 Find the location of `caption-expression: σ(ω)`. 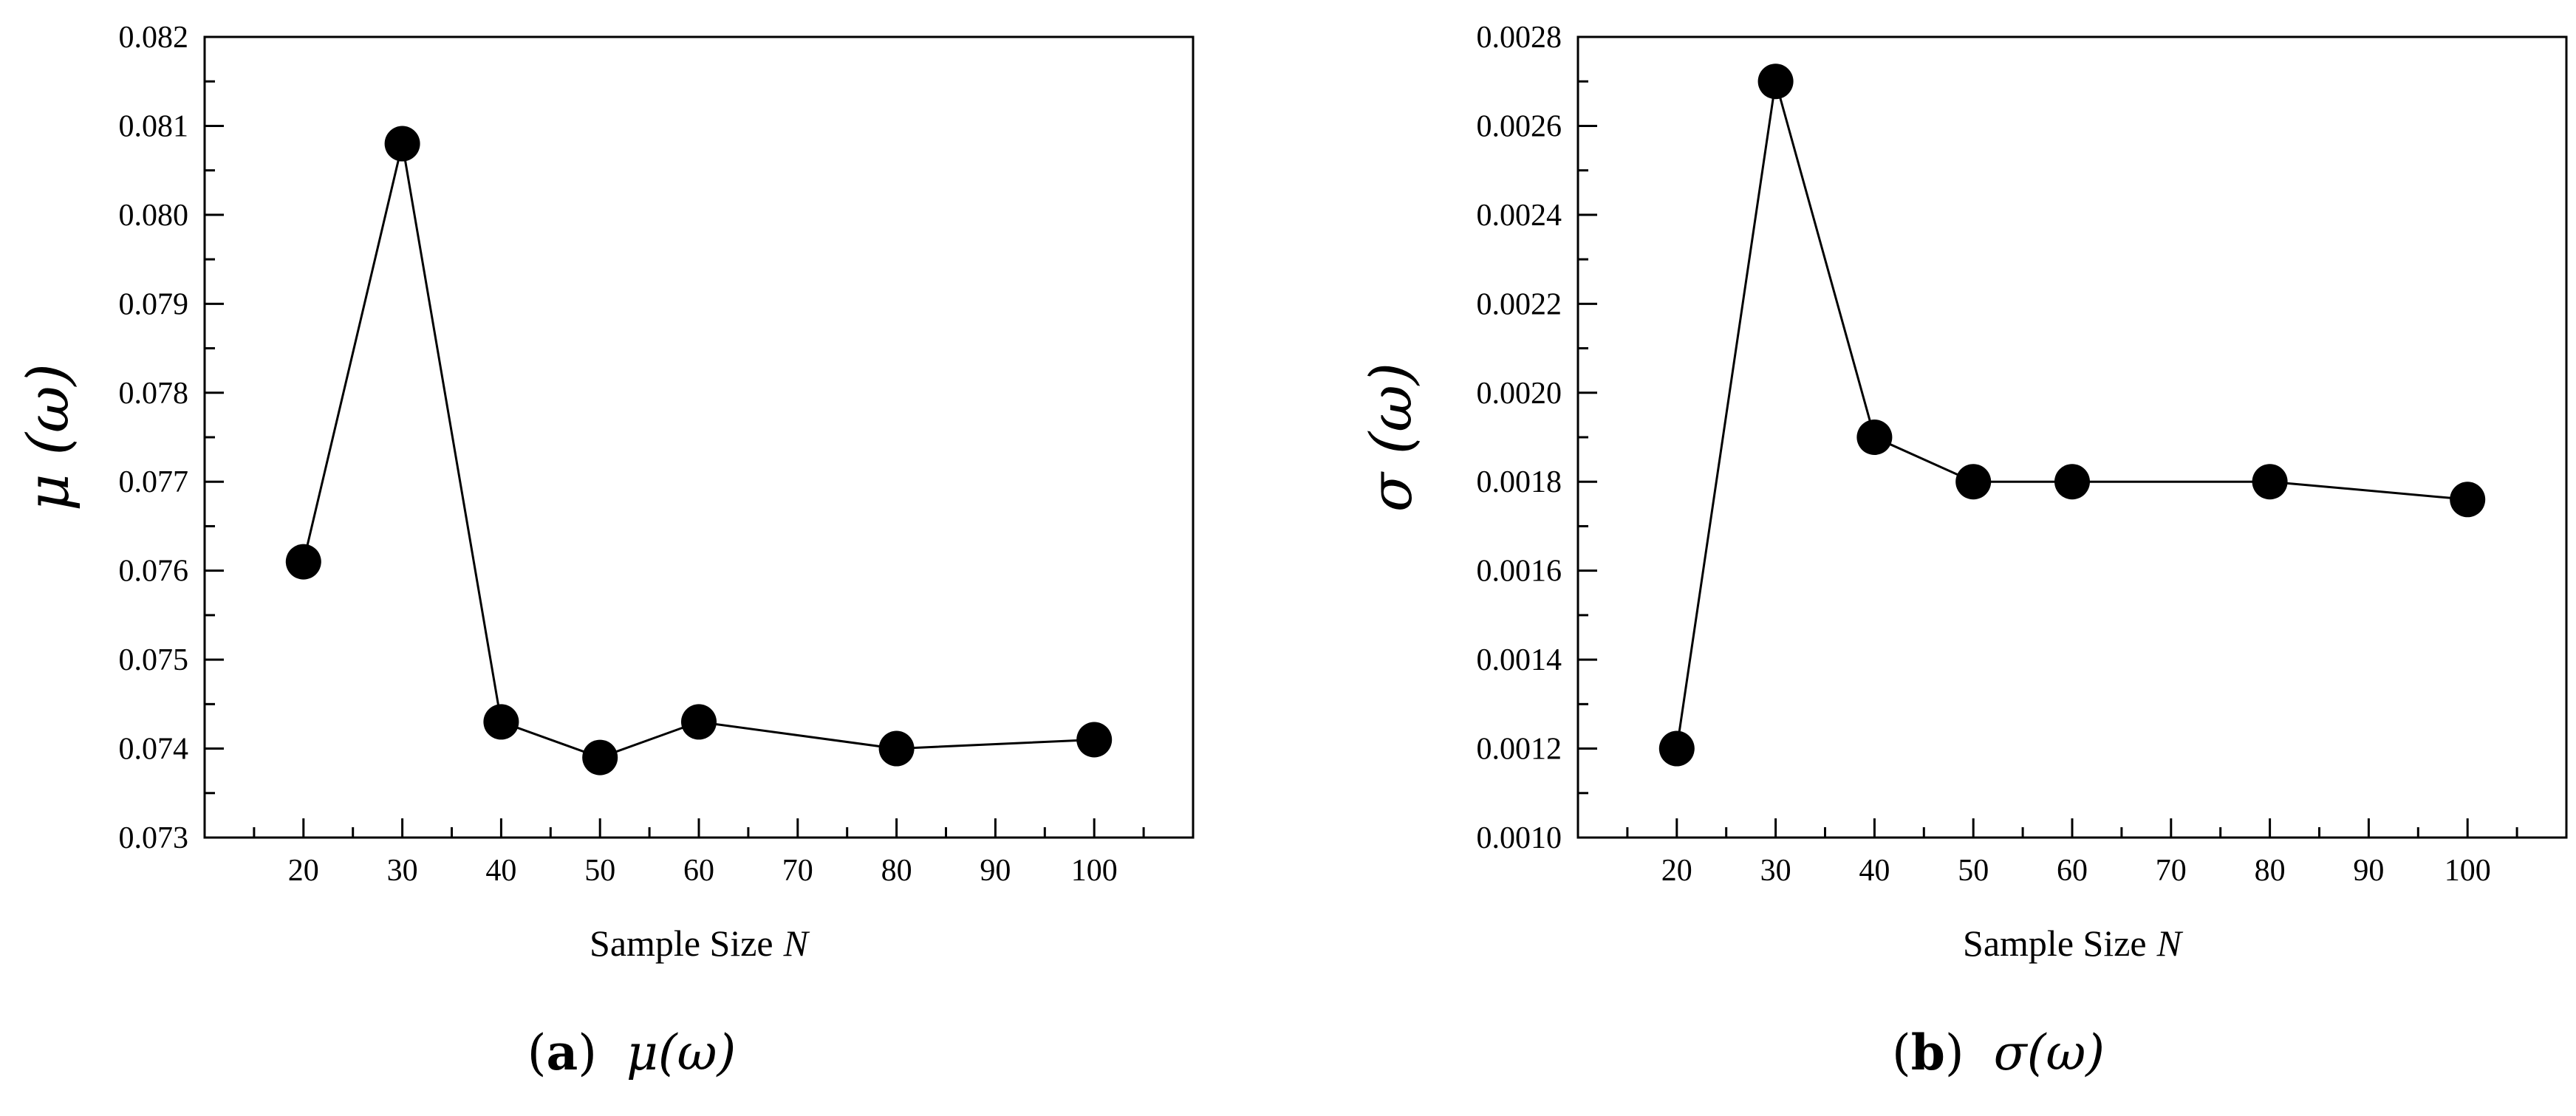

caption-expression: σ(ω) is located at coordinates (2049, 1052).